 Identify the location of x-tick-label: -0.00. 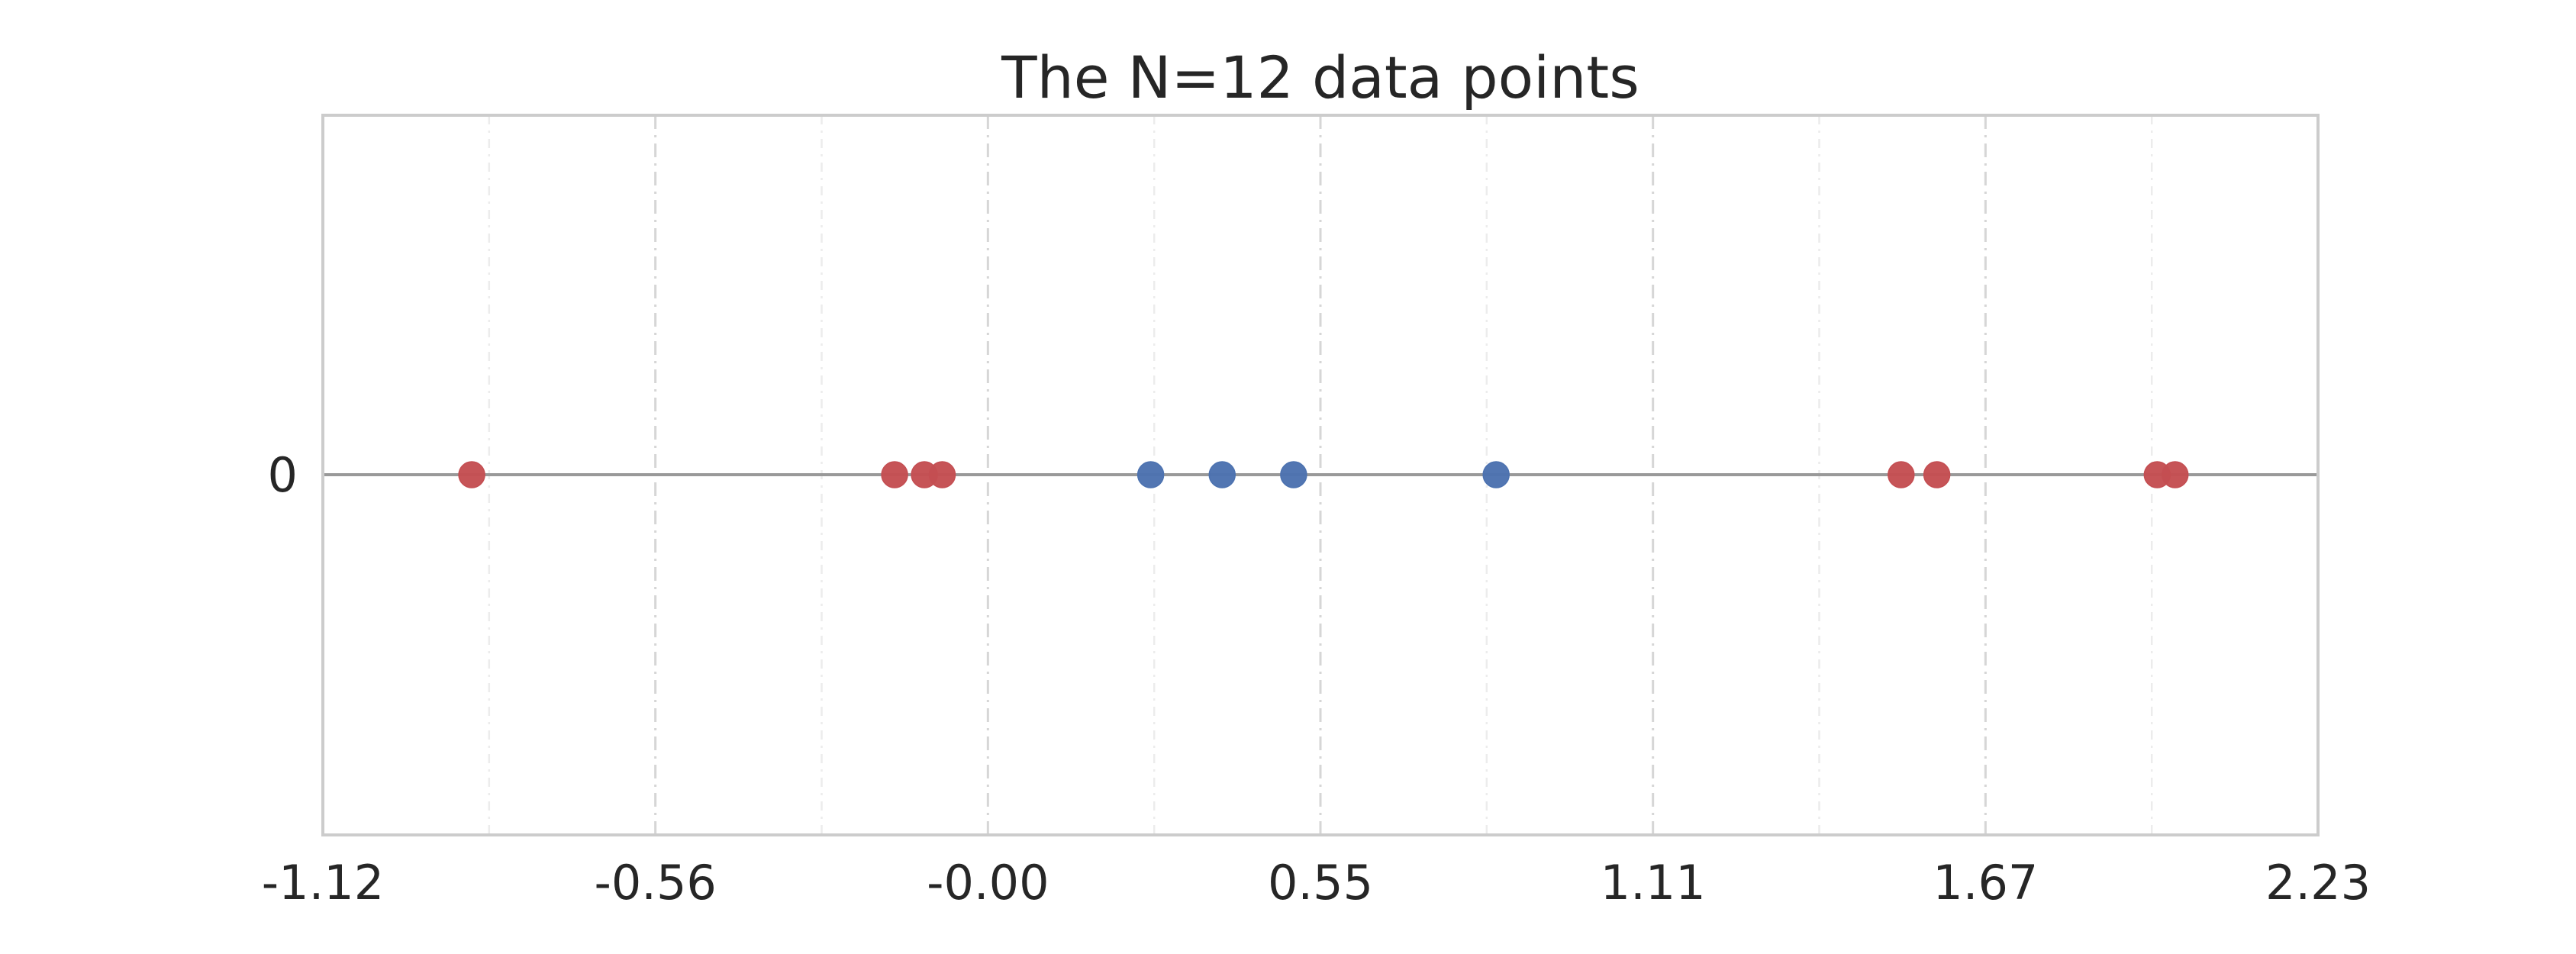
(988, 882).